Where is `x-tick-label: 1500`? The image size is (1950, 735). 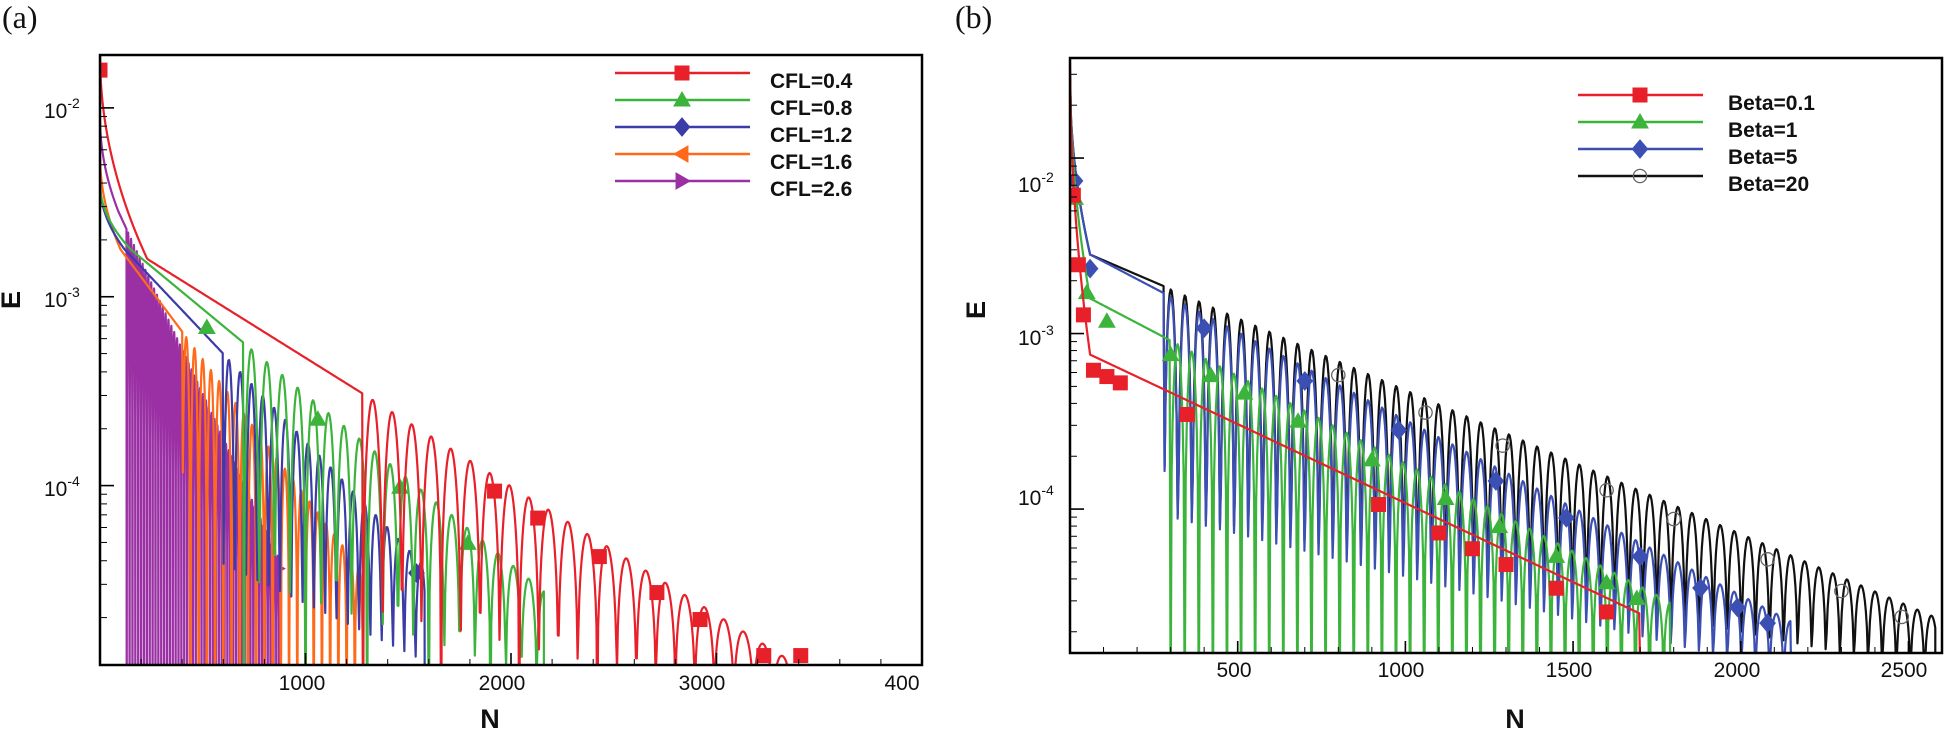 x-tick-label: 1500 is located at coordinates (1569, 670).